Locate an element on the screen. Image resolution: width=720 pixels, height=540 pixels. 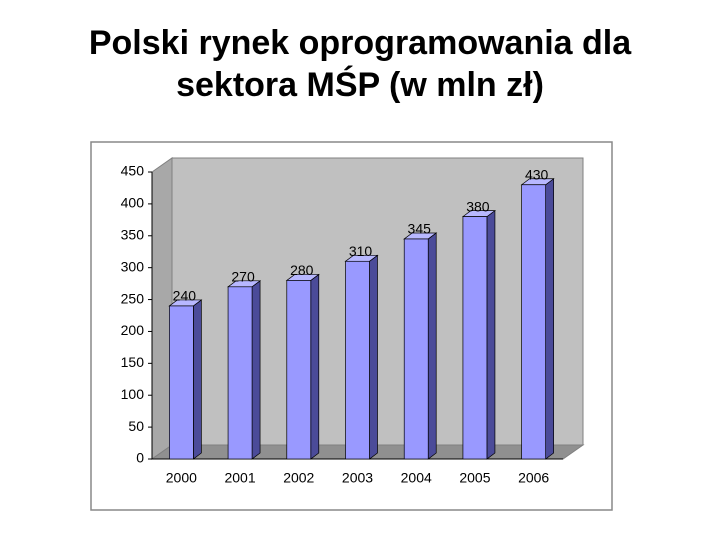
value-label: 270 is located at coordinates (243, 277).